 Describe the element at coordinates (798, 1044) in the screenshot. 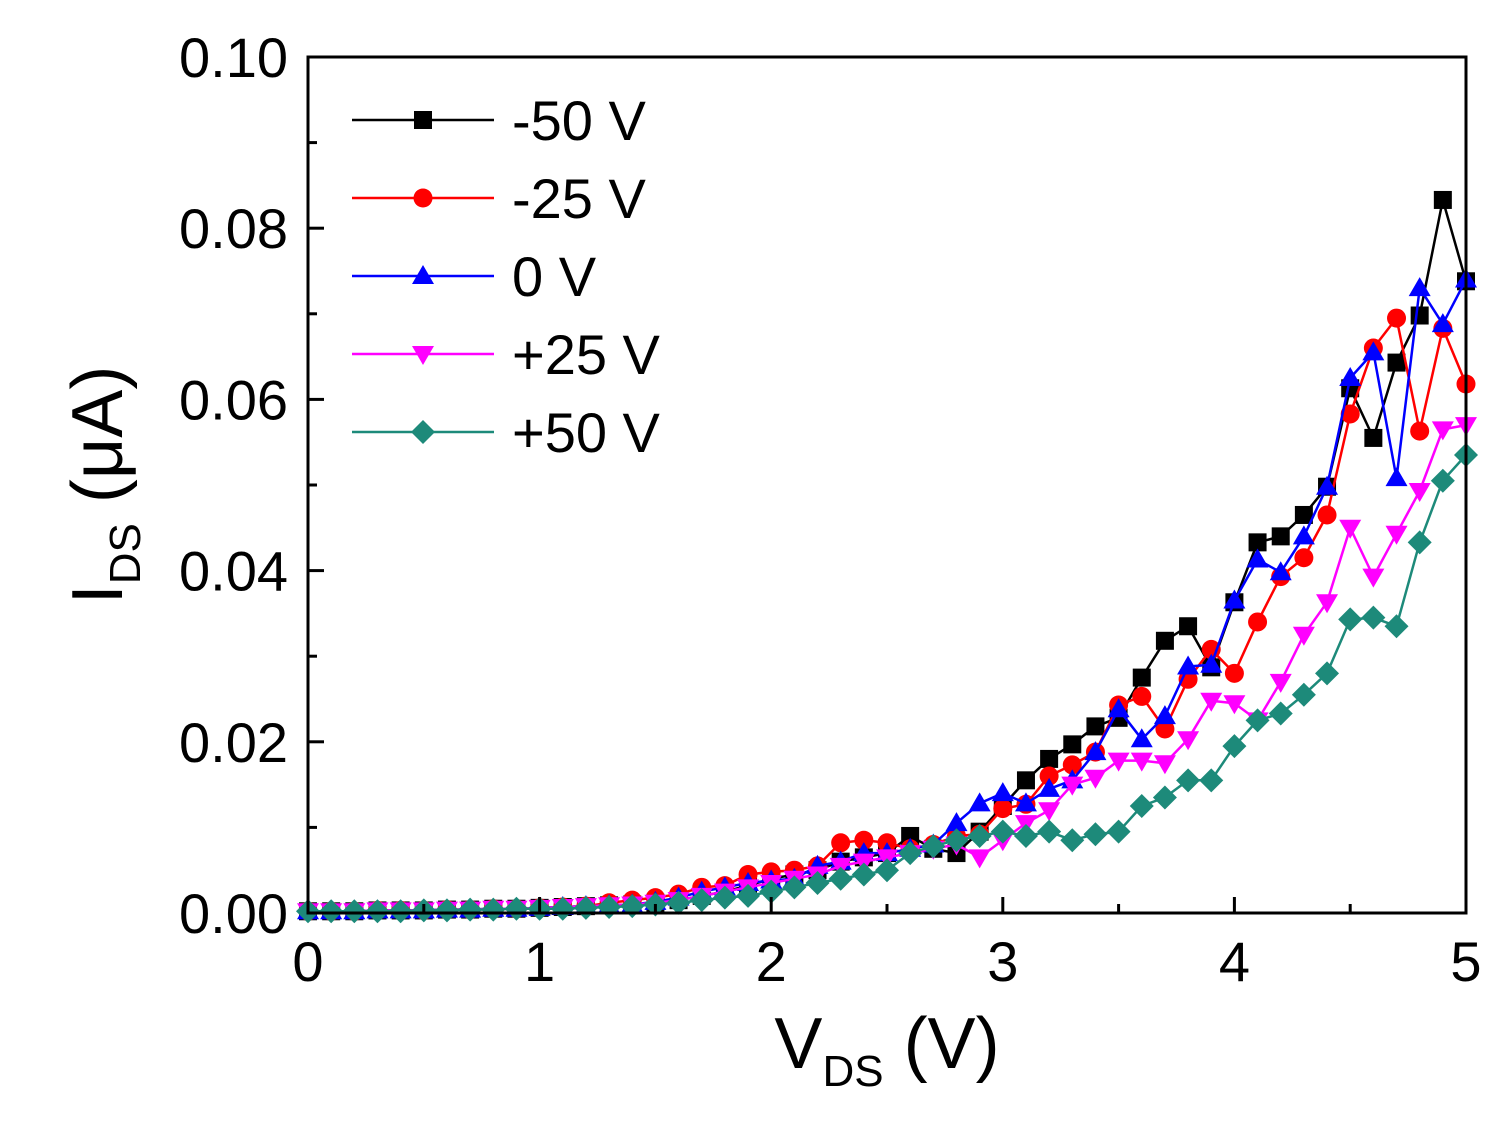

I see `x-axis-title-main: V` at that location.